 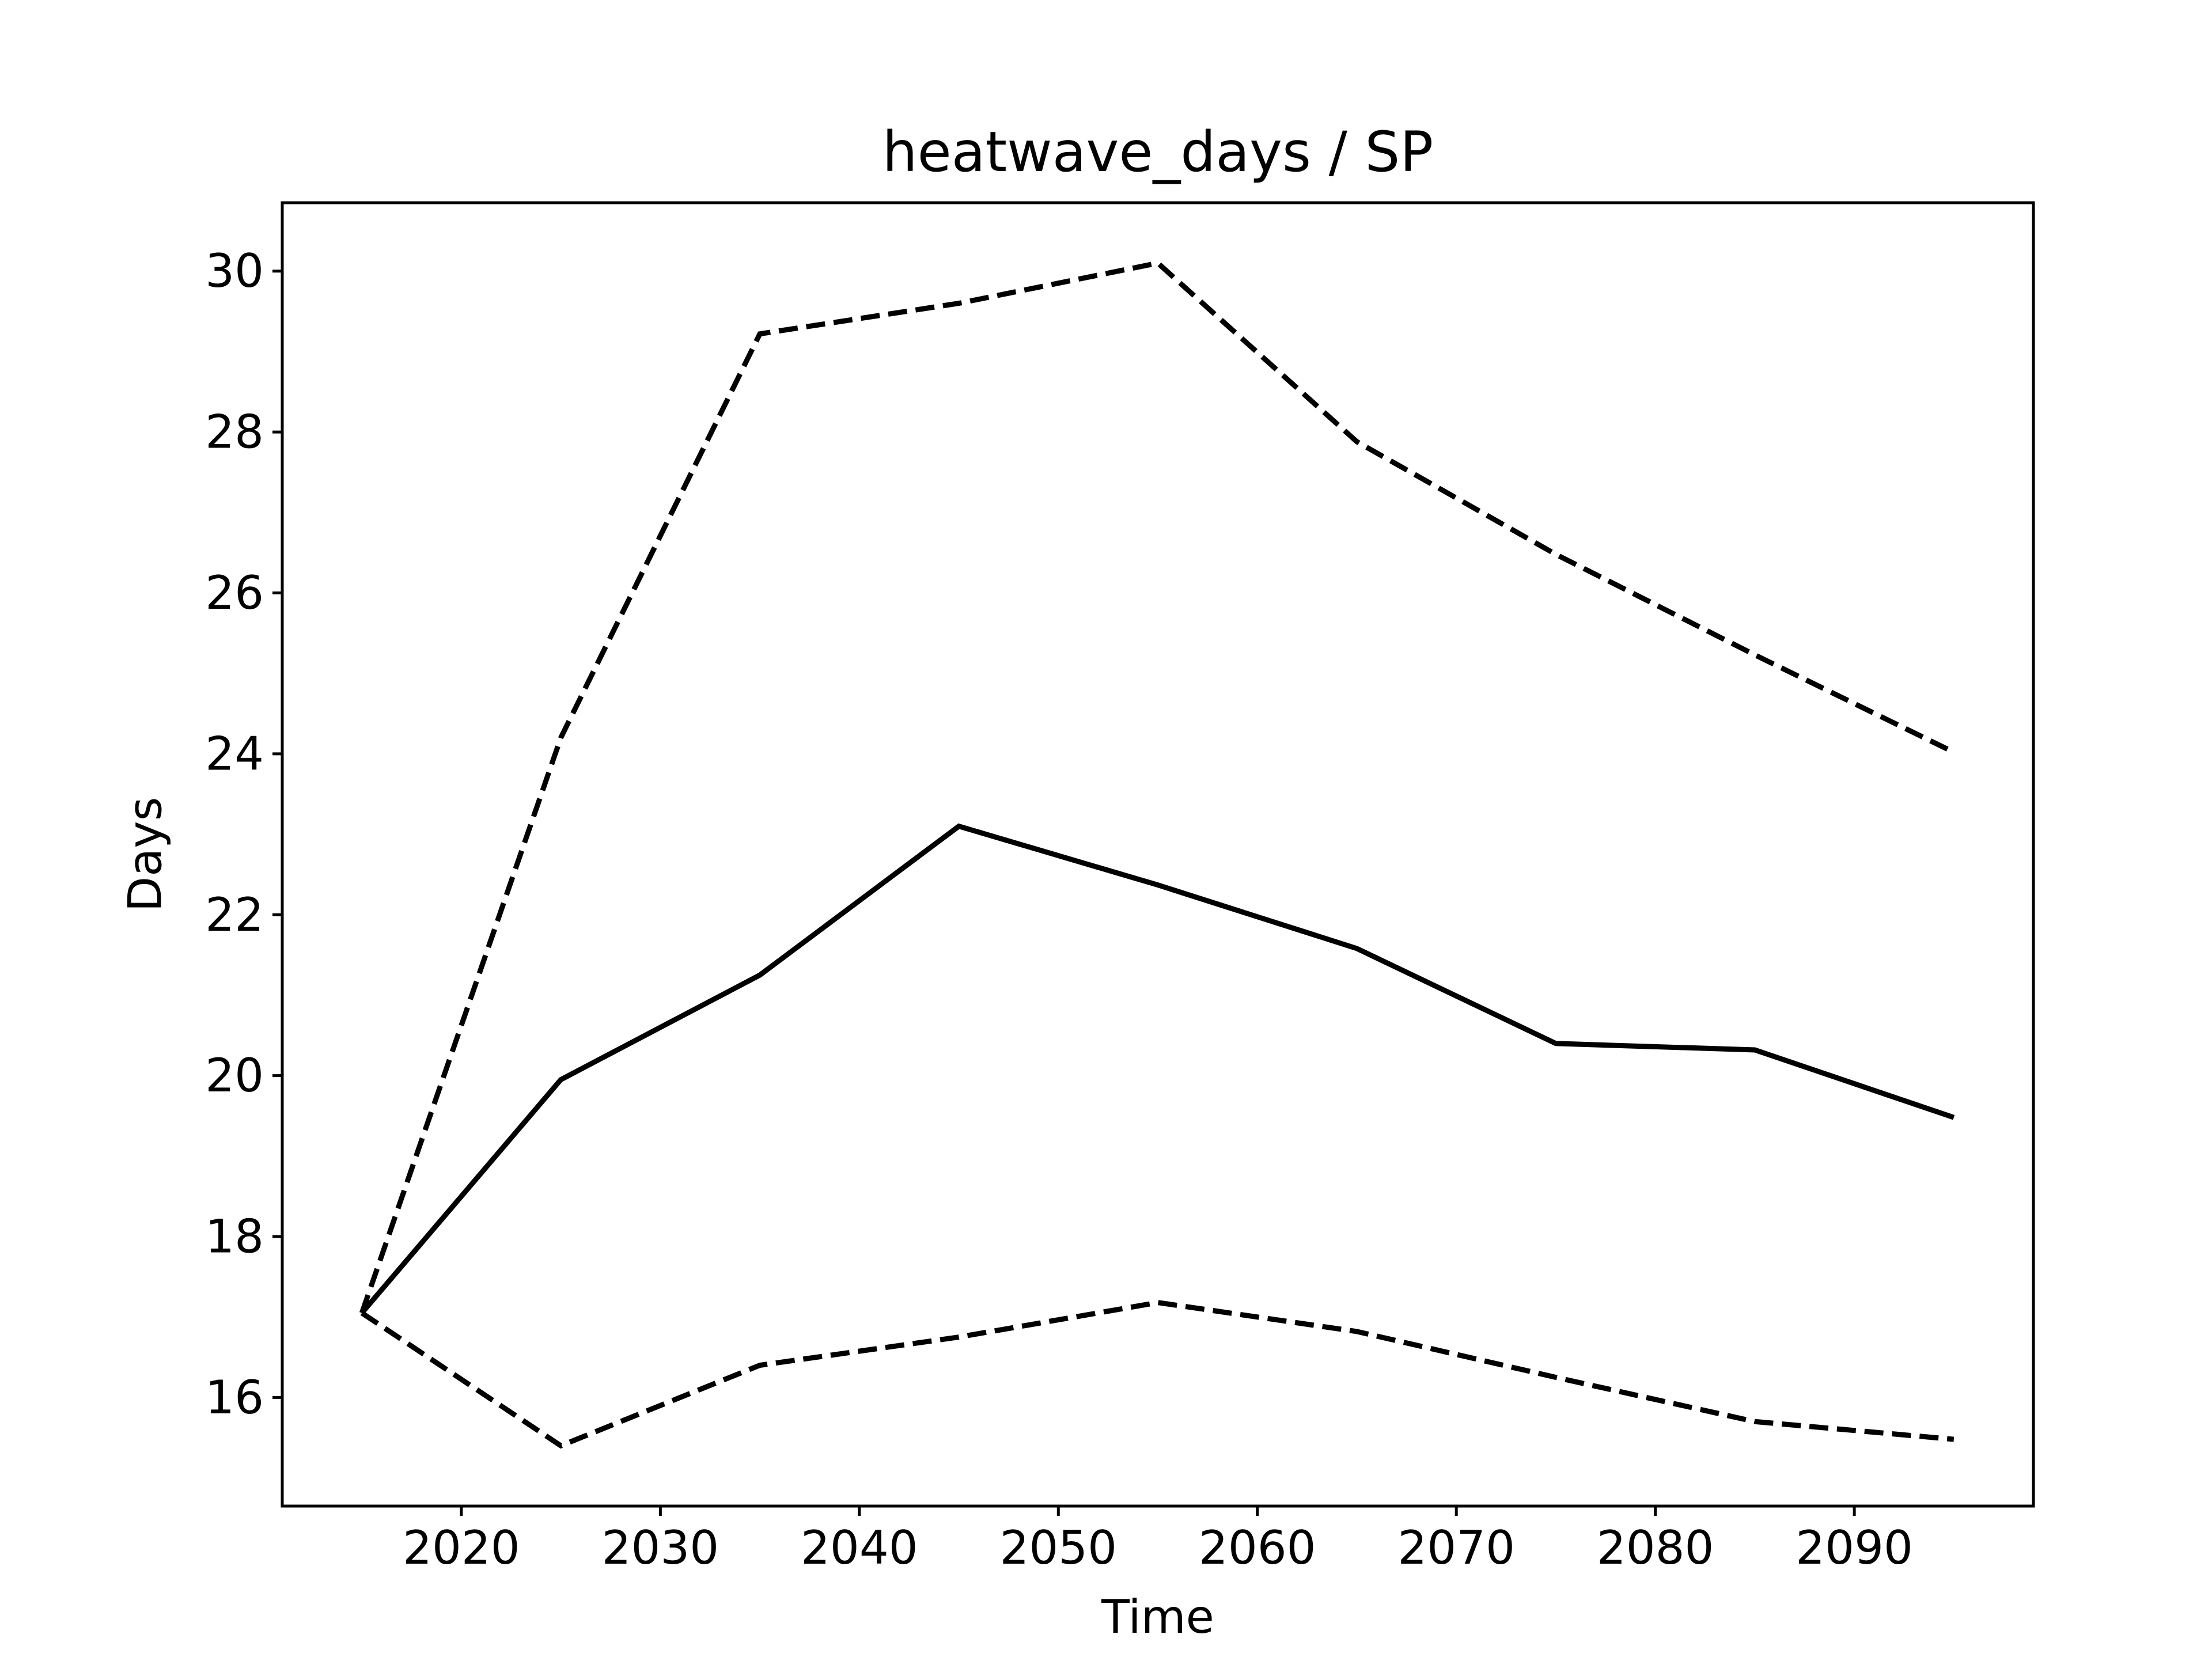 What do you see at coordinates (234, 432) in the screenshot?
I see `y-tick-label: 28` at bounding box center [234, 432].